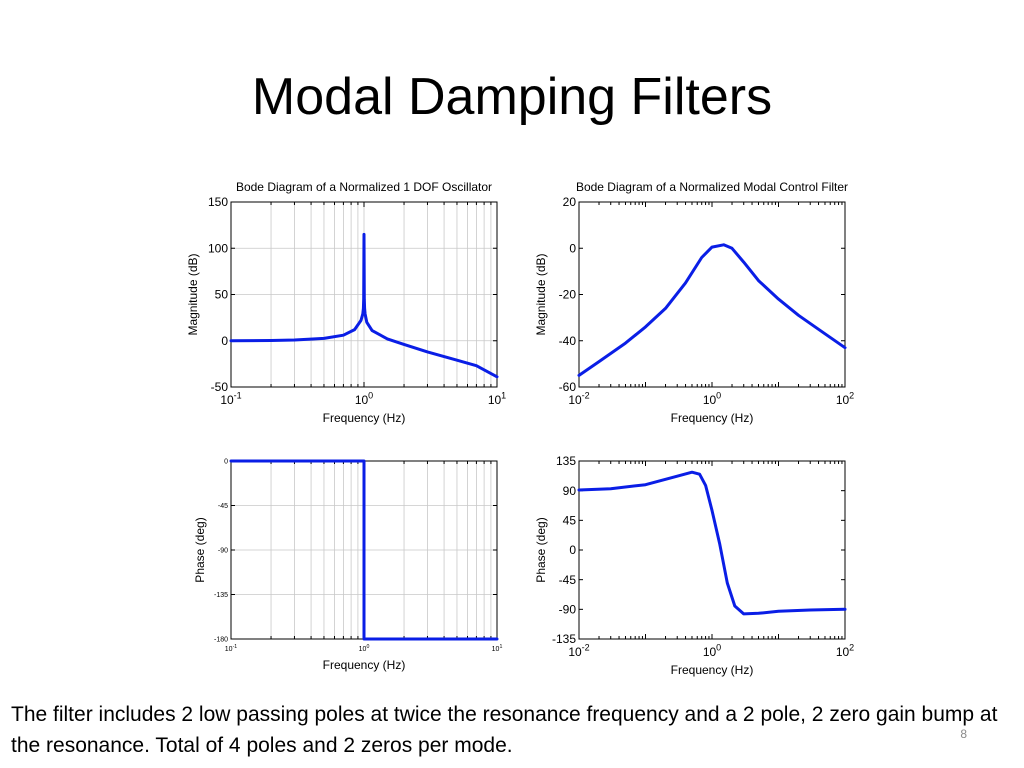 The width and height of the screenshot is (1024, 768). Describe the element at coordinates (566, 461) in the screenshot. I see `y-tick-label: 135` at that location.